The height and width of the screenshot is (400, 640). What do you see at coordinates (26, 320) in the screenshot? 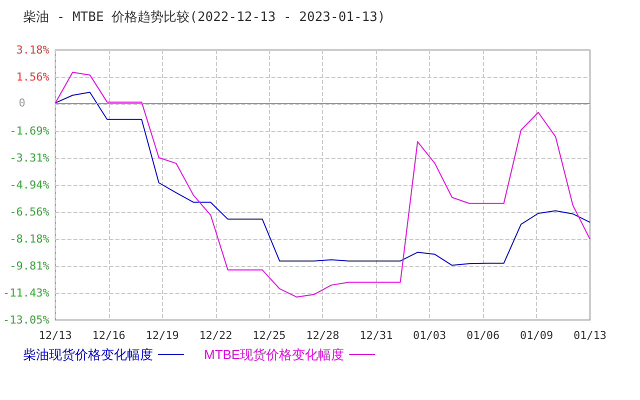
I see `y-tick-label: -13.05%` at bounding box center [26, 320].